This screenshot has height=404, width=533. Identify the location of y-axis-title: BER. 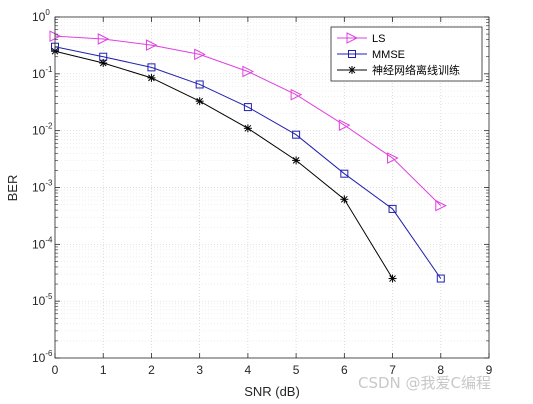
(12, 188).